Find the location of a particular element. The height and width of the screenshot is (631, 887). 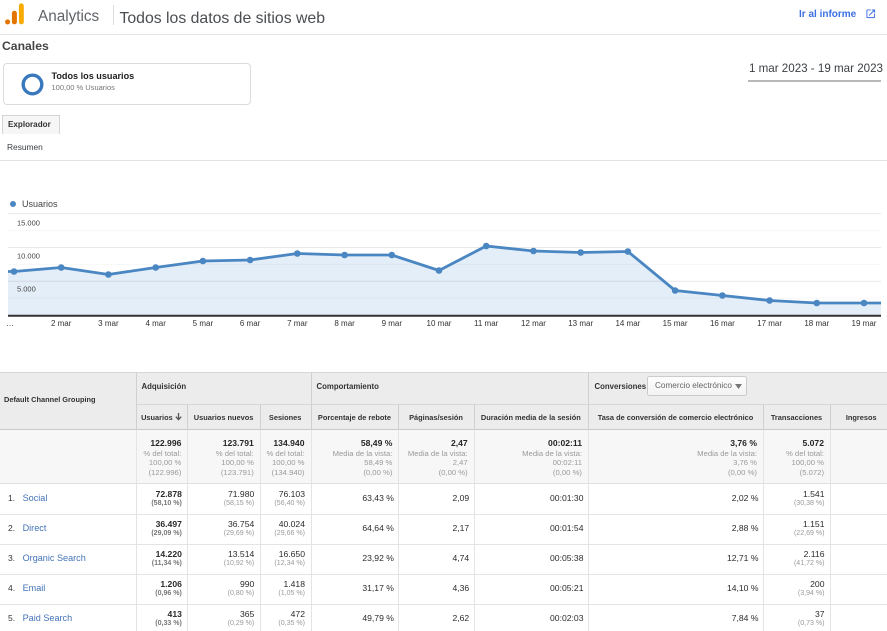

svg-text: 15.000 is located at coordinates (28, 223).